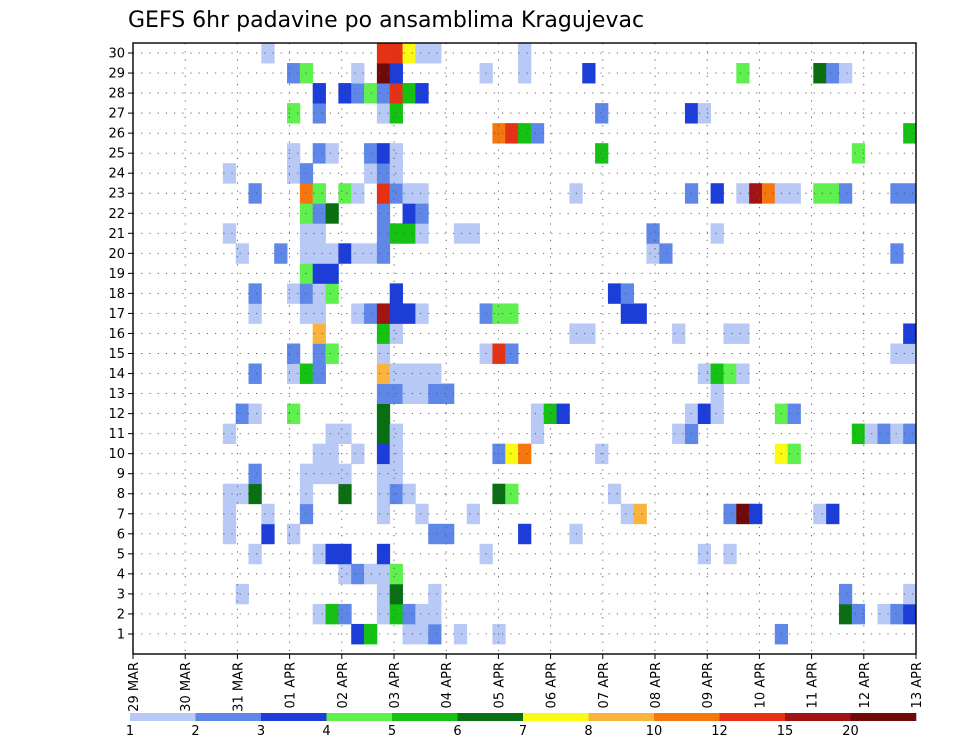 The image size is (960, 742). I want to click on colorbar-label: 10, so click(654, 731).